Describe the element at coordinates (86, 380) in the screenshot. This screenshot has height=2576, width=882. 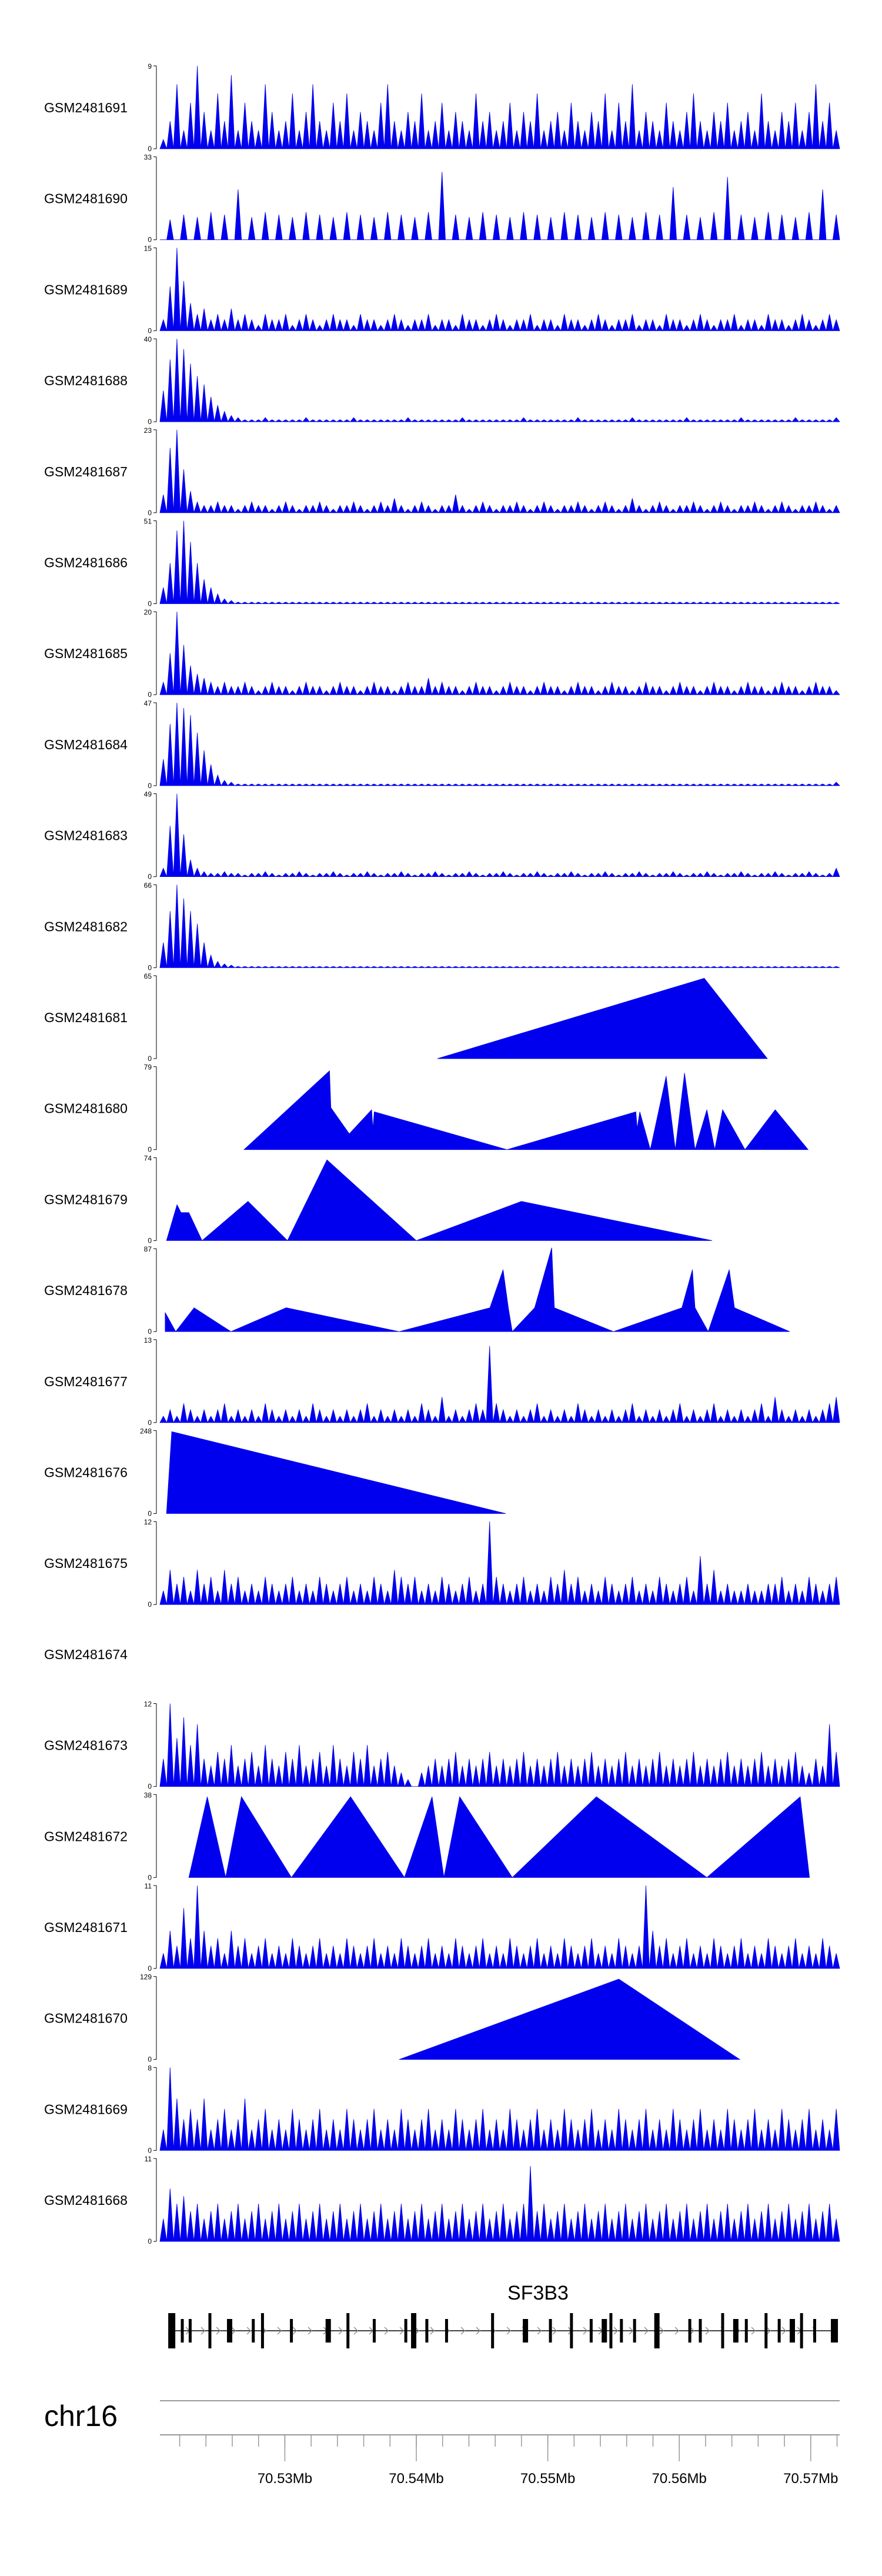
I see `track-label: GSM2481688` at that location.